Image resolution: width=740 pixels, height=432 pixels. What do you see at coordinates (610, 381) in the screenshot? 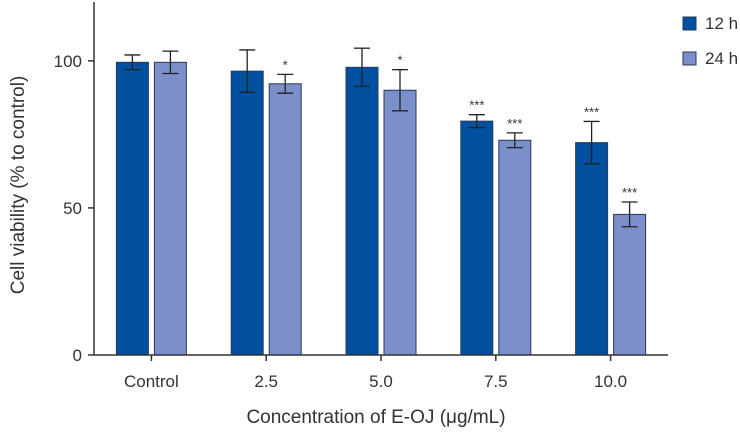
I see `x-tick-label: 10.0` at bounding box center [610, 381].